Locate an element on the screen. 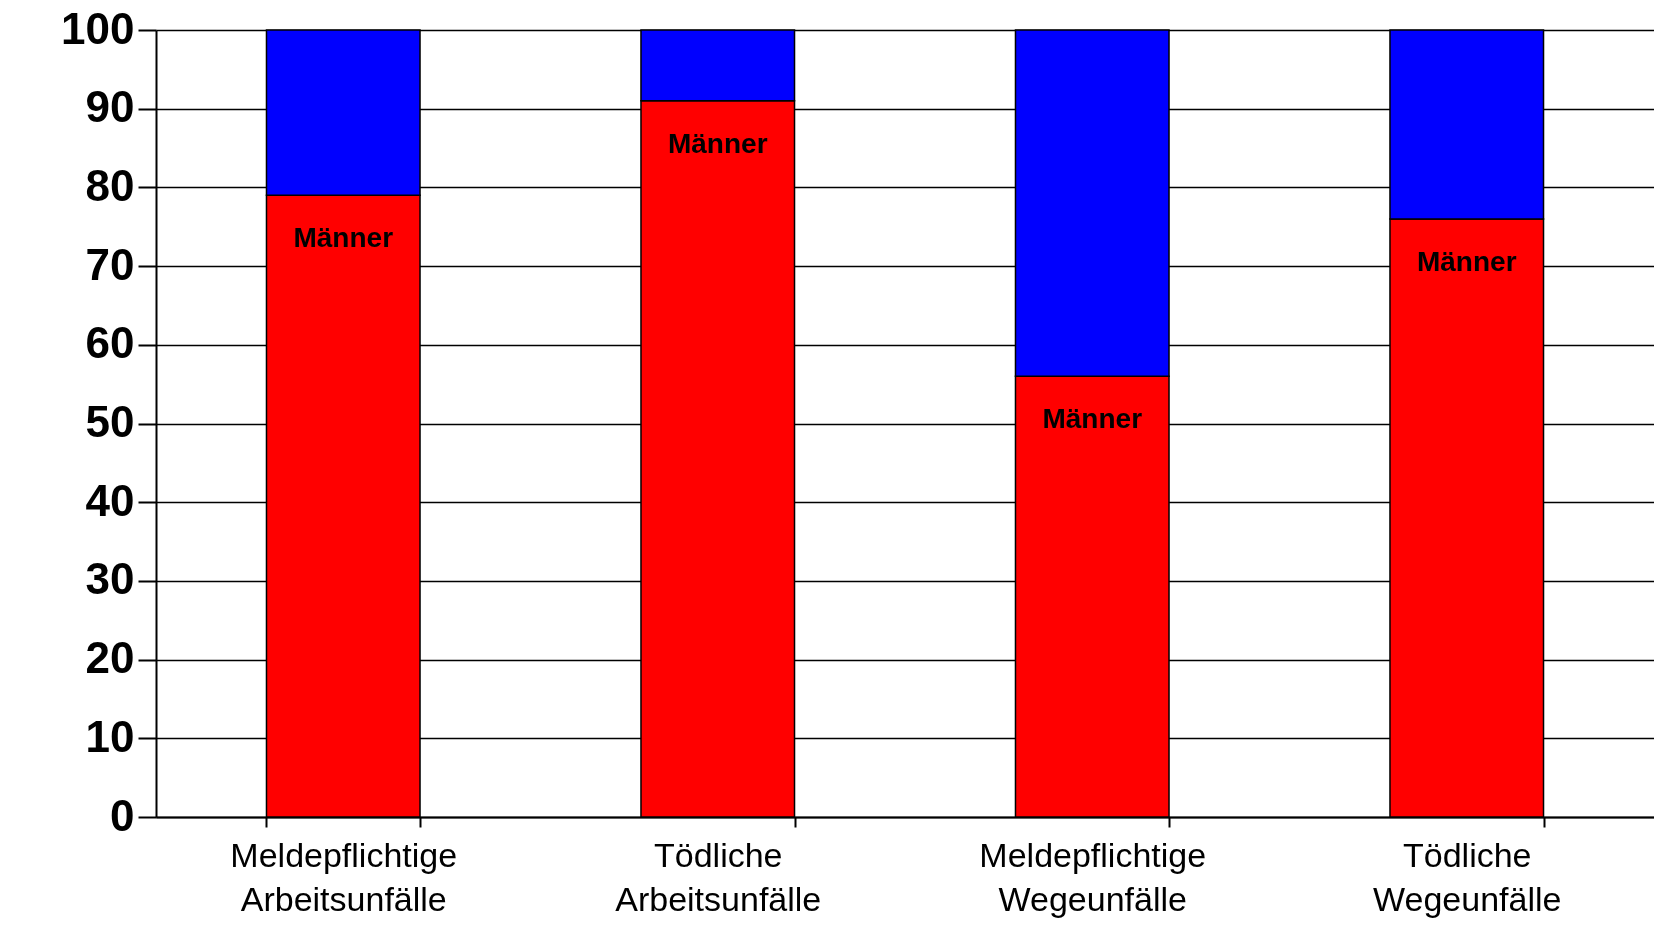 Image resolution: width=1658 pixels, height=943 pixels. x-tick-label: Tödliche Arbeitsunfälle is located at coordinates (718, 876).